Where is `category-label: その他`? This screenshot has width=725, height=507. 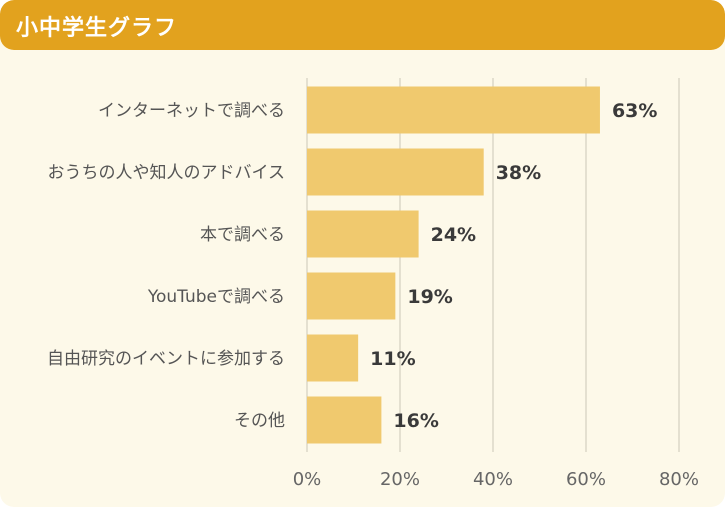 category-label: その他 is located at coordinates (259, 421).